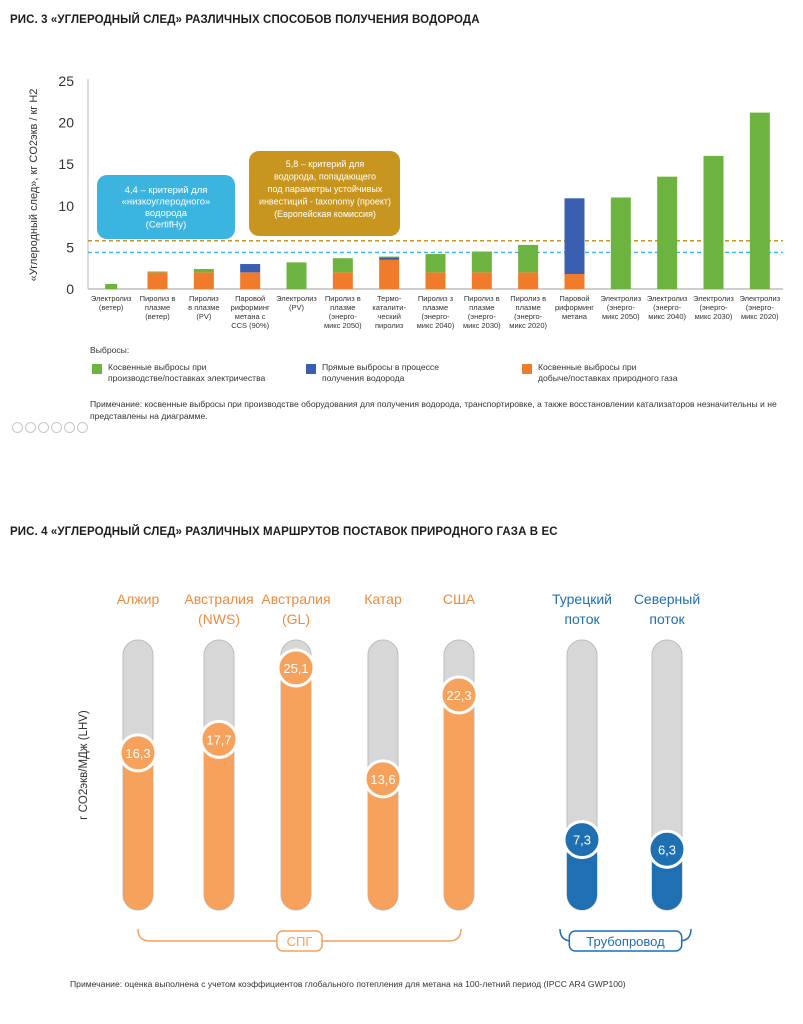 The width and height of the screenshot is (803, 1024). I want to click on pipeline-group-label: Трубопровод, so click(625, 941).